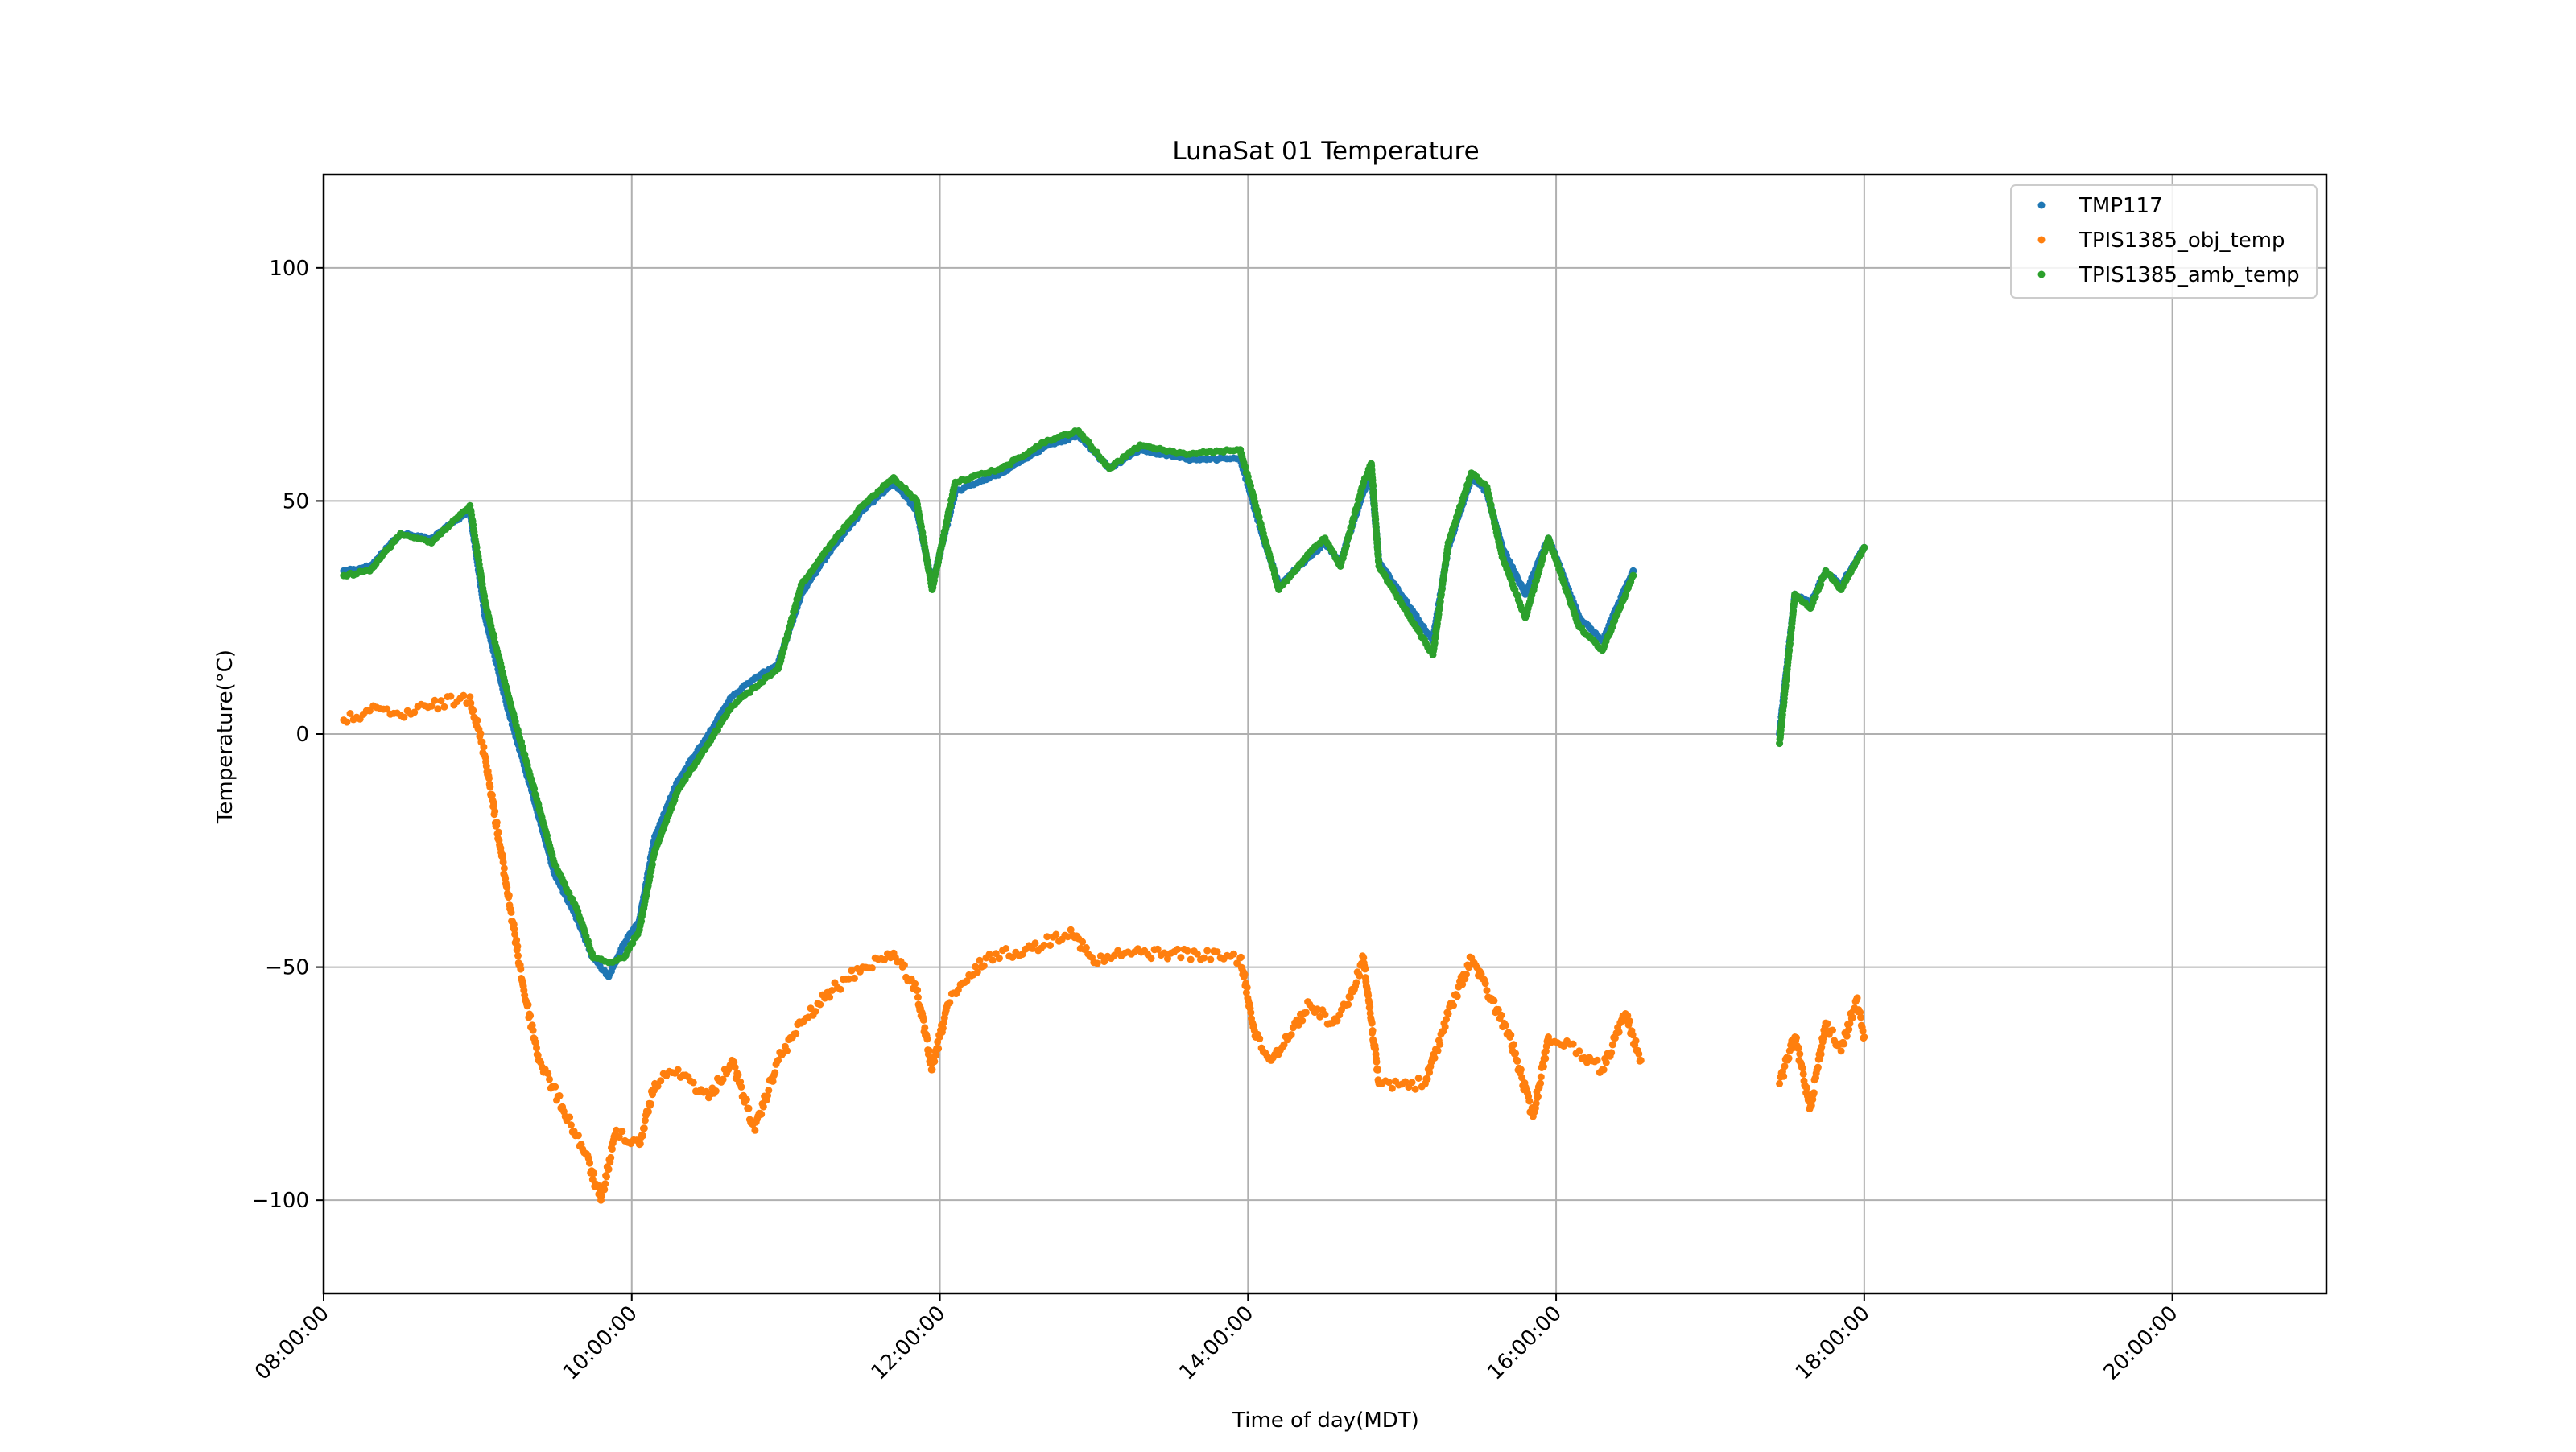 The width and height of the screenshot is (2576, 1452). I want to click on y-tick-label: −100, so click(280, 1201).